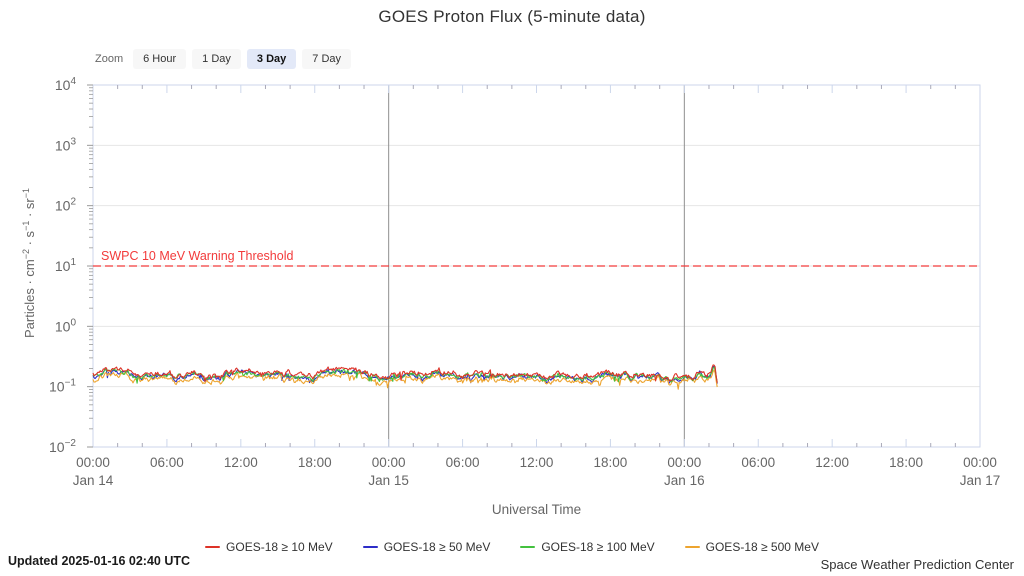 The height and width of the screenshot is (576, 1024). Describe the element at coordinates (917, 564) in the screenshot. I see `source-attribution: Space Weather Prediction Center` at that location.